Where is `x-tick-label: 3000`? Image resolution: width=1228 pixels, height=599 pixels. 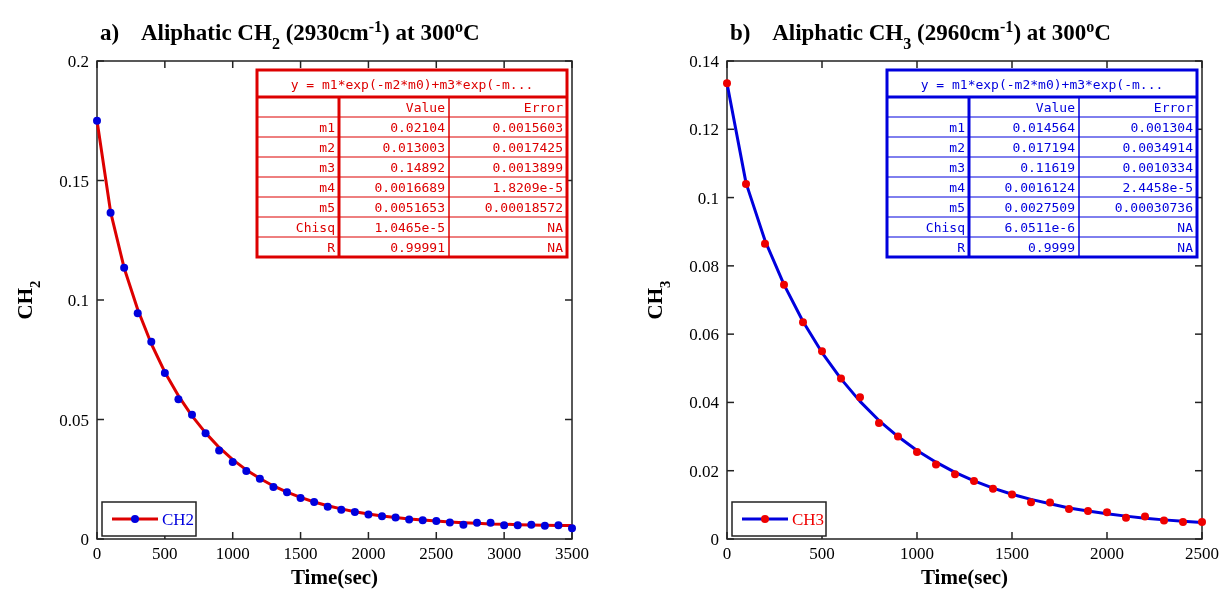 x-tick-label: 3000 is located at coordinates (504, 553).